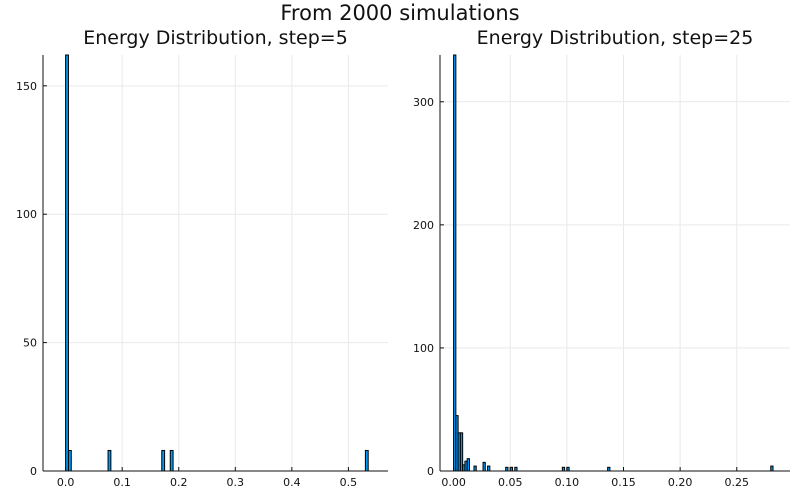 The image size is (800, 500). I want to click on chart-title: Energy Distribution, step=5, so click(215, 38).